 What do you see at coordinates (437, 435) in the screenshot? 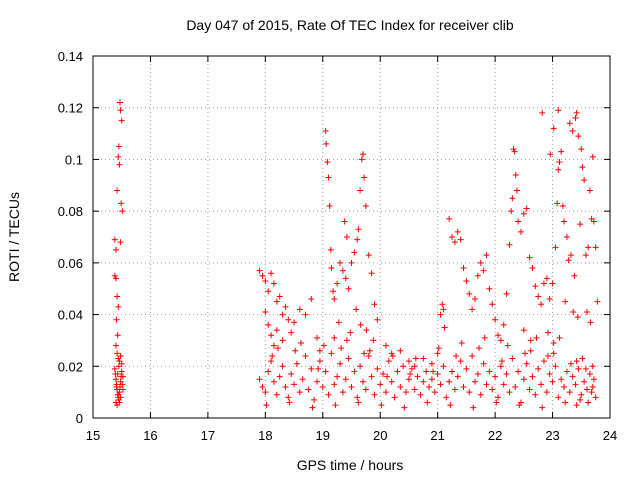
I see `x-tick-label: 21` at bounding box center [437, 435].